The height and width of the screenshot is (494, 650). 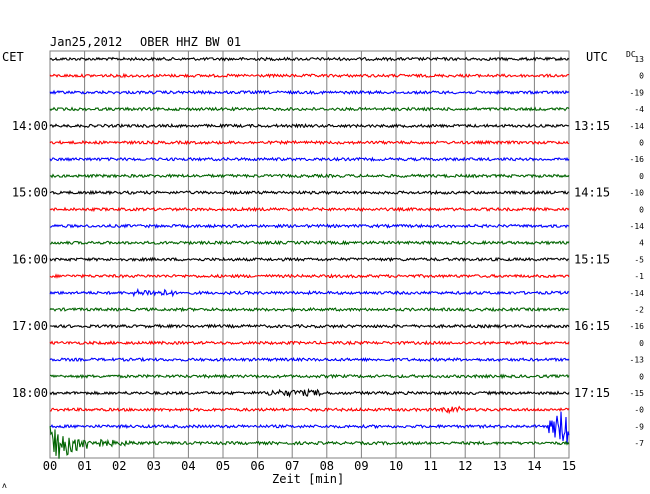 I want to click on x-tick-label: 06, so click(x=257, y=466).